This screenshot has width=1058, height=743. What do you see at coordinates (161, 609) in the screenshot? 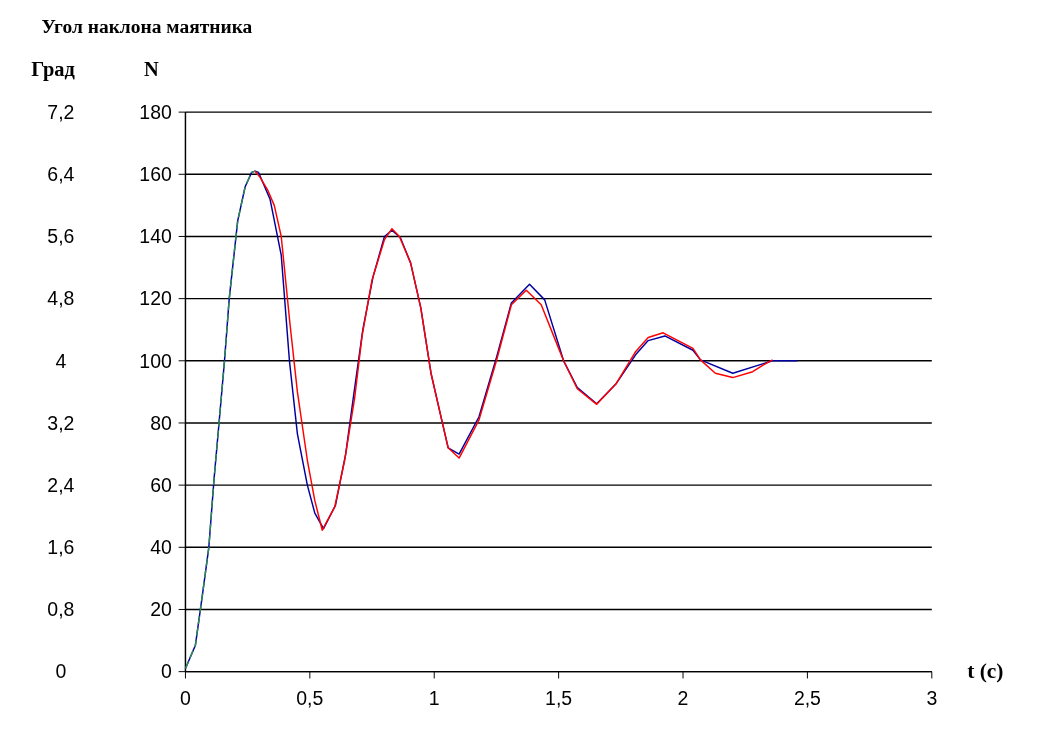
I see `y-tick-label: 20` at bounding box center [161, 609].